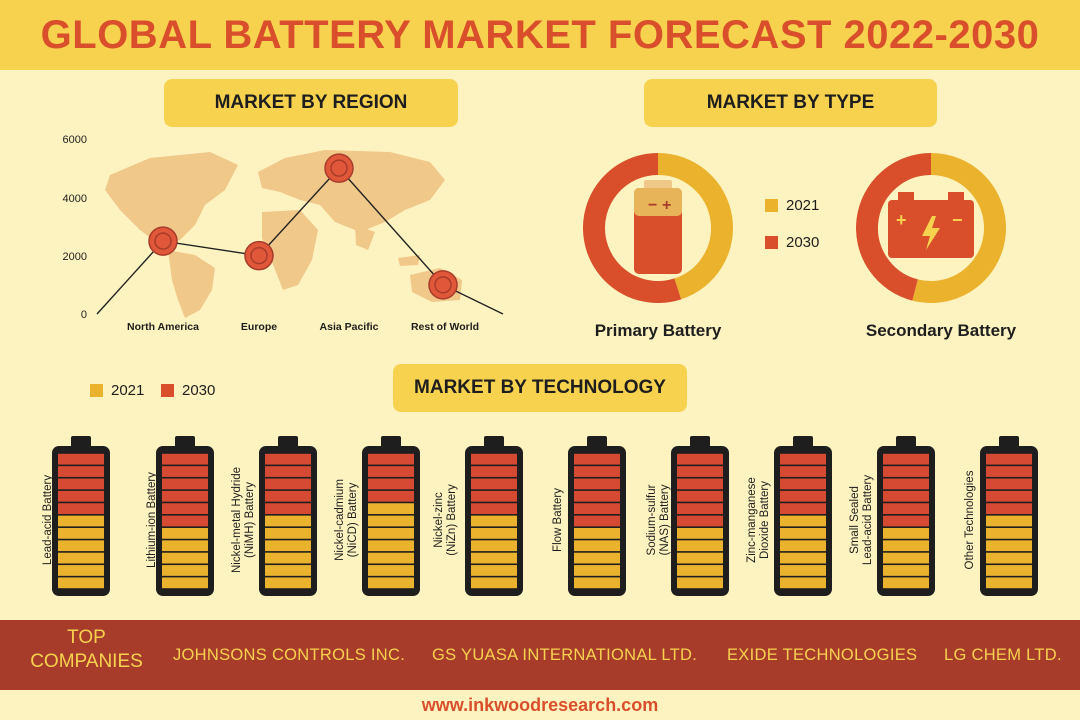 The image size is (1080, 720). I want to click on tech-label-sodium-sulfur-nas-battery: Sodium-sulfur(NAS) Battery, so click(658, 519).